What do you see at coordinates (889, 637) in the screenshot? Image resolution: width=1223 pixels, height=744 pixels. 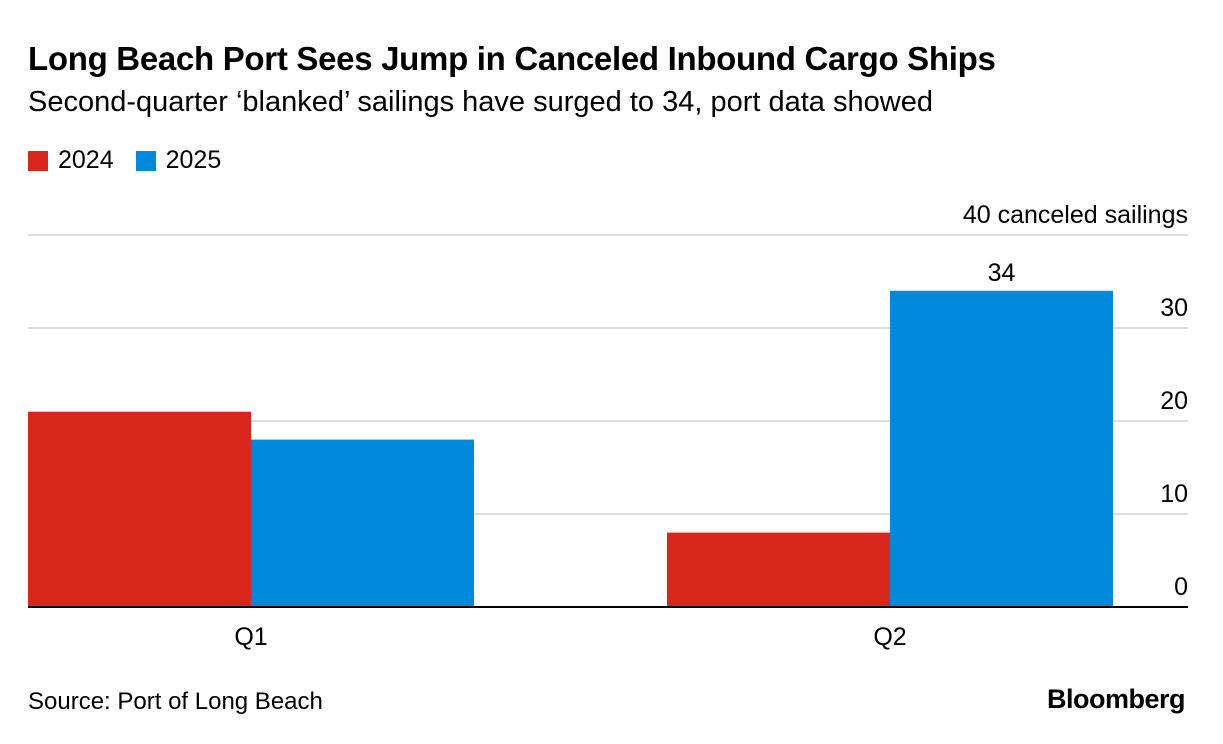 I see `x-tick-label-q2: Q2` at bounding box center [889, 637].